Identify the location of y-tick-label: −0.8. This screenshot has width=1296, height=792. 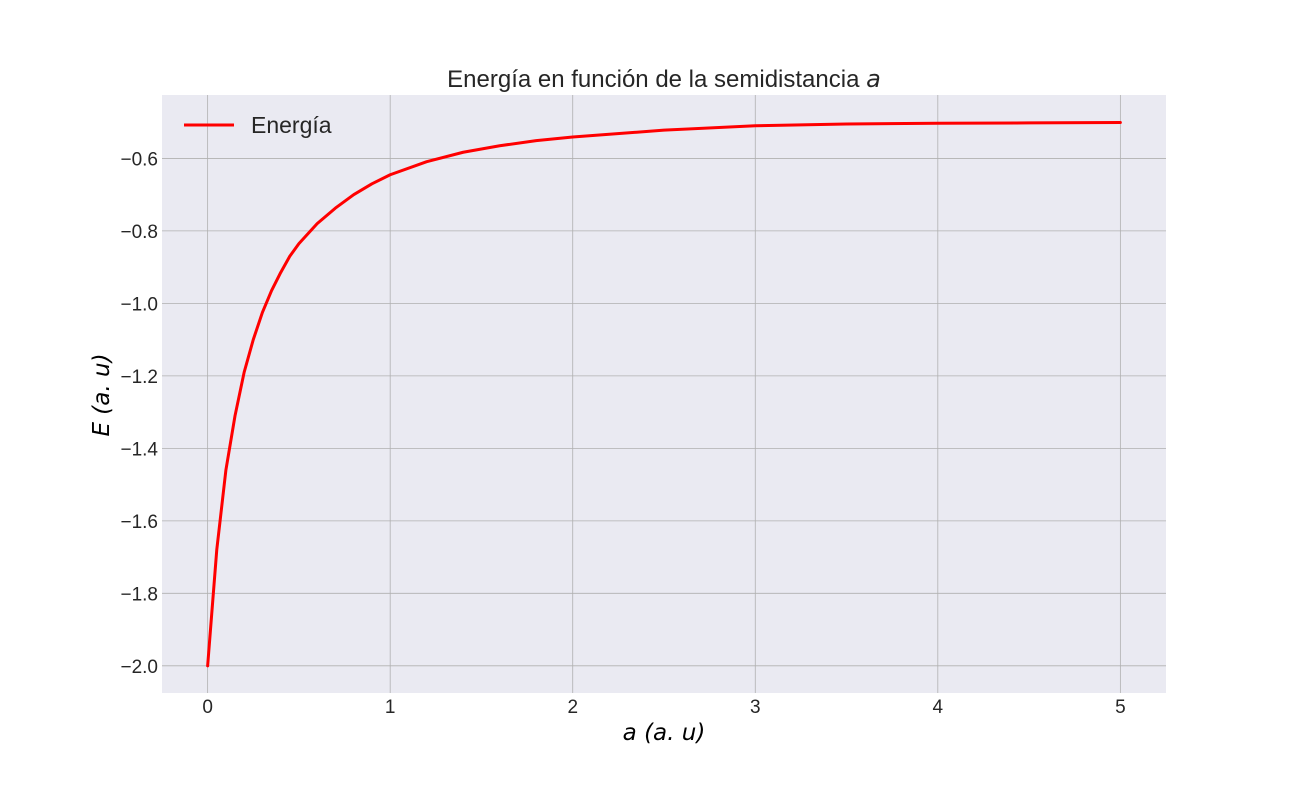
(139, 232).